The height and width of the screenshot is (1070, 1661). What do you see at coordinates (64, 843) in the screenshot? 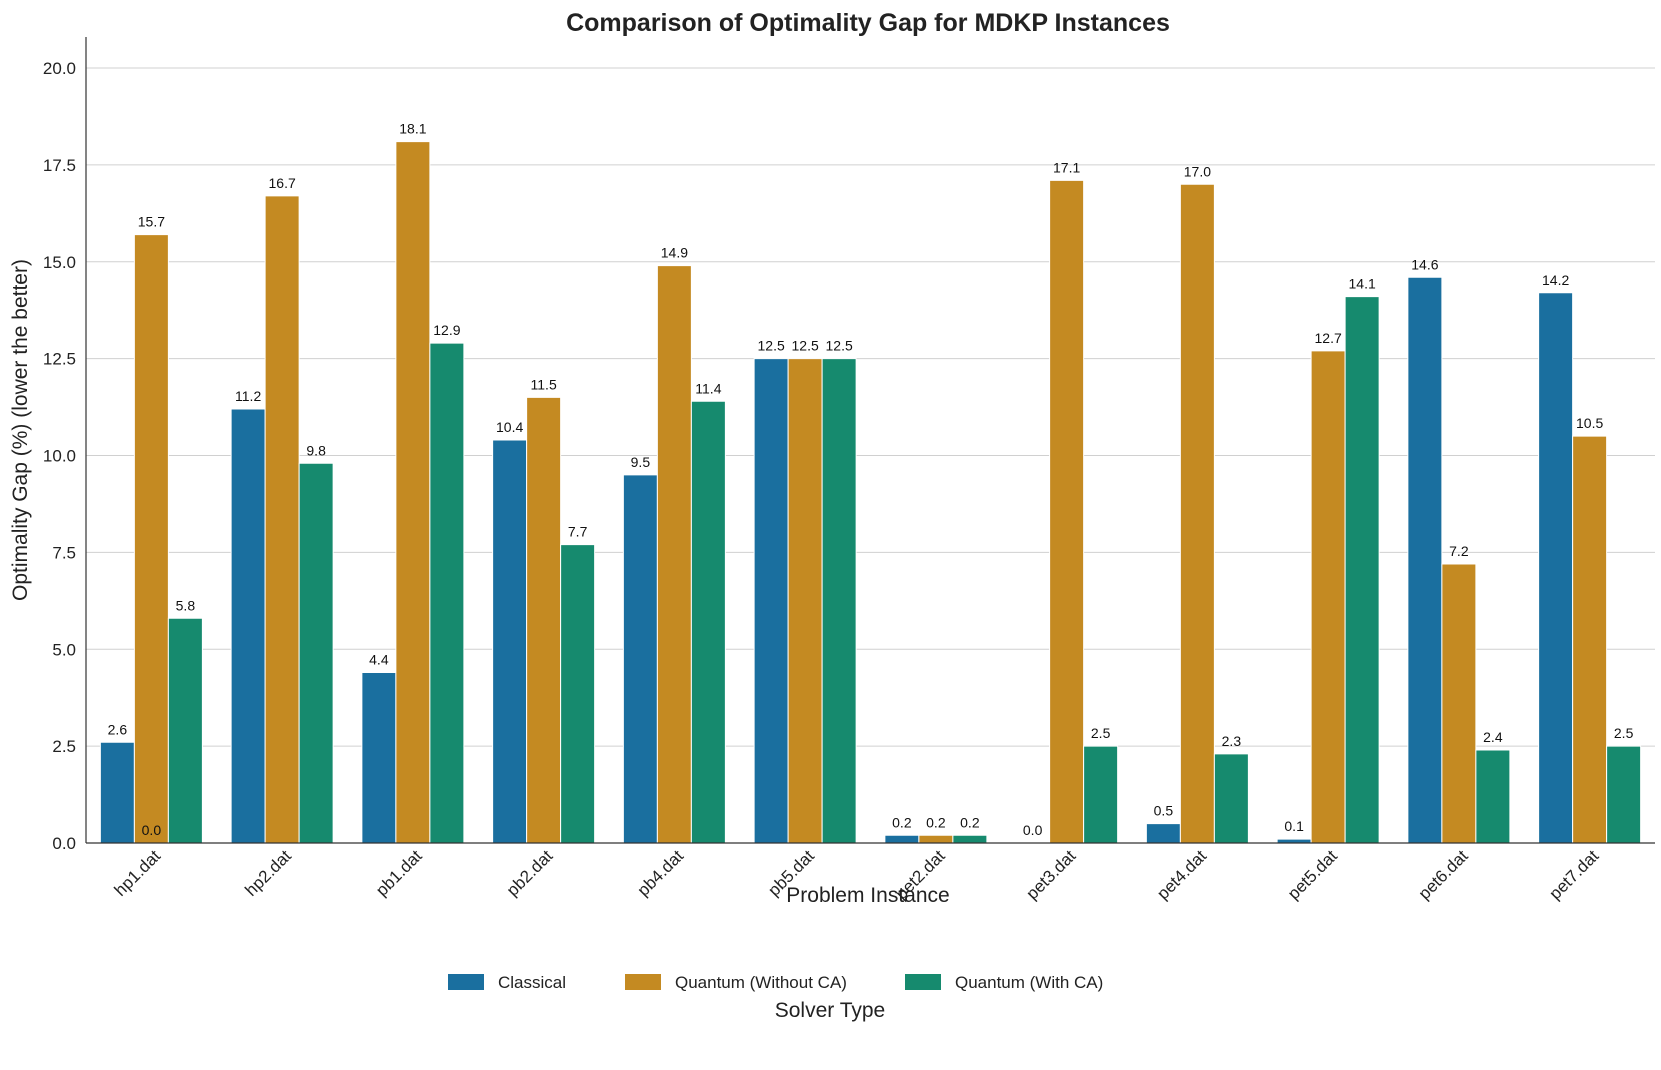
I see `y-tick-label: 0.0` at bounding box center [64, 843].